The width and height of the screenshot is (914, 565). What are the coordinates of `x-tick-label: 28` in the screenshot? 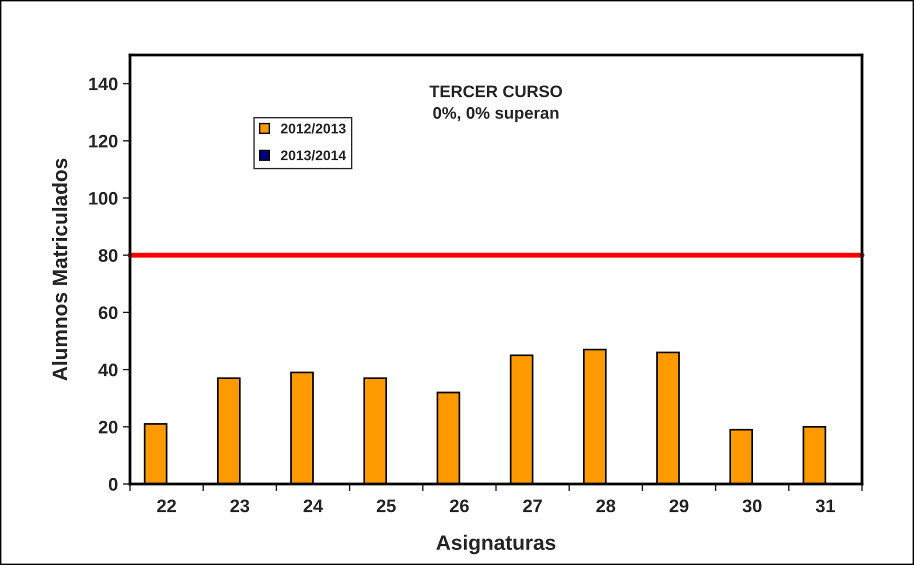 It's located at (606, 505).